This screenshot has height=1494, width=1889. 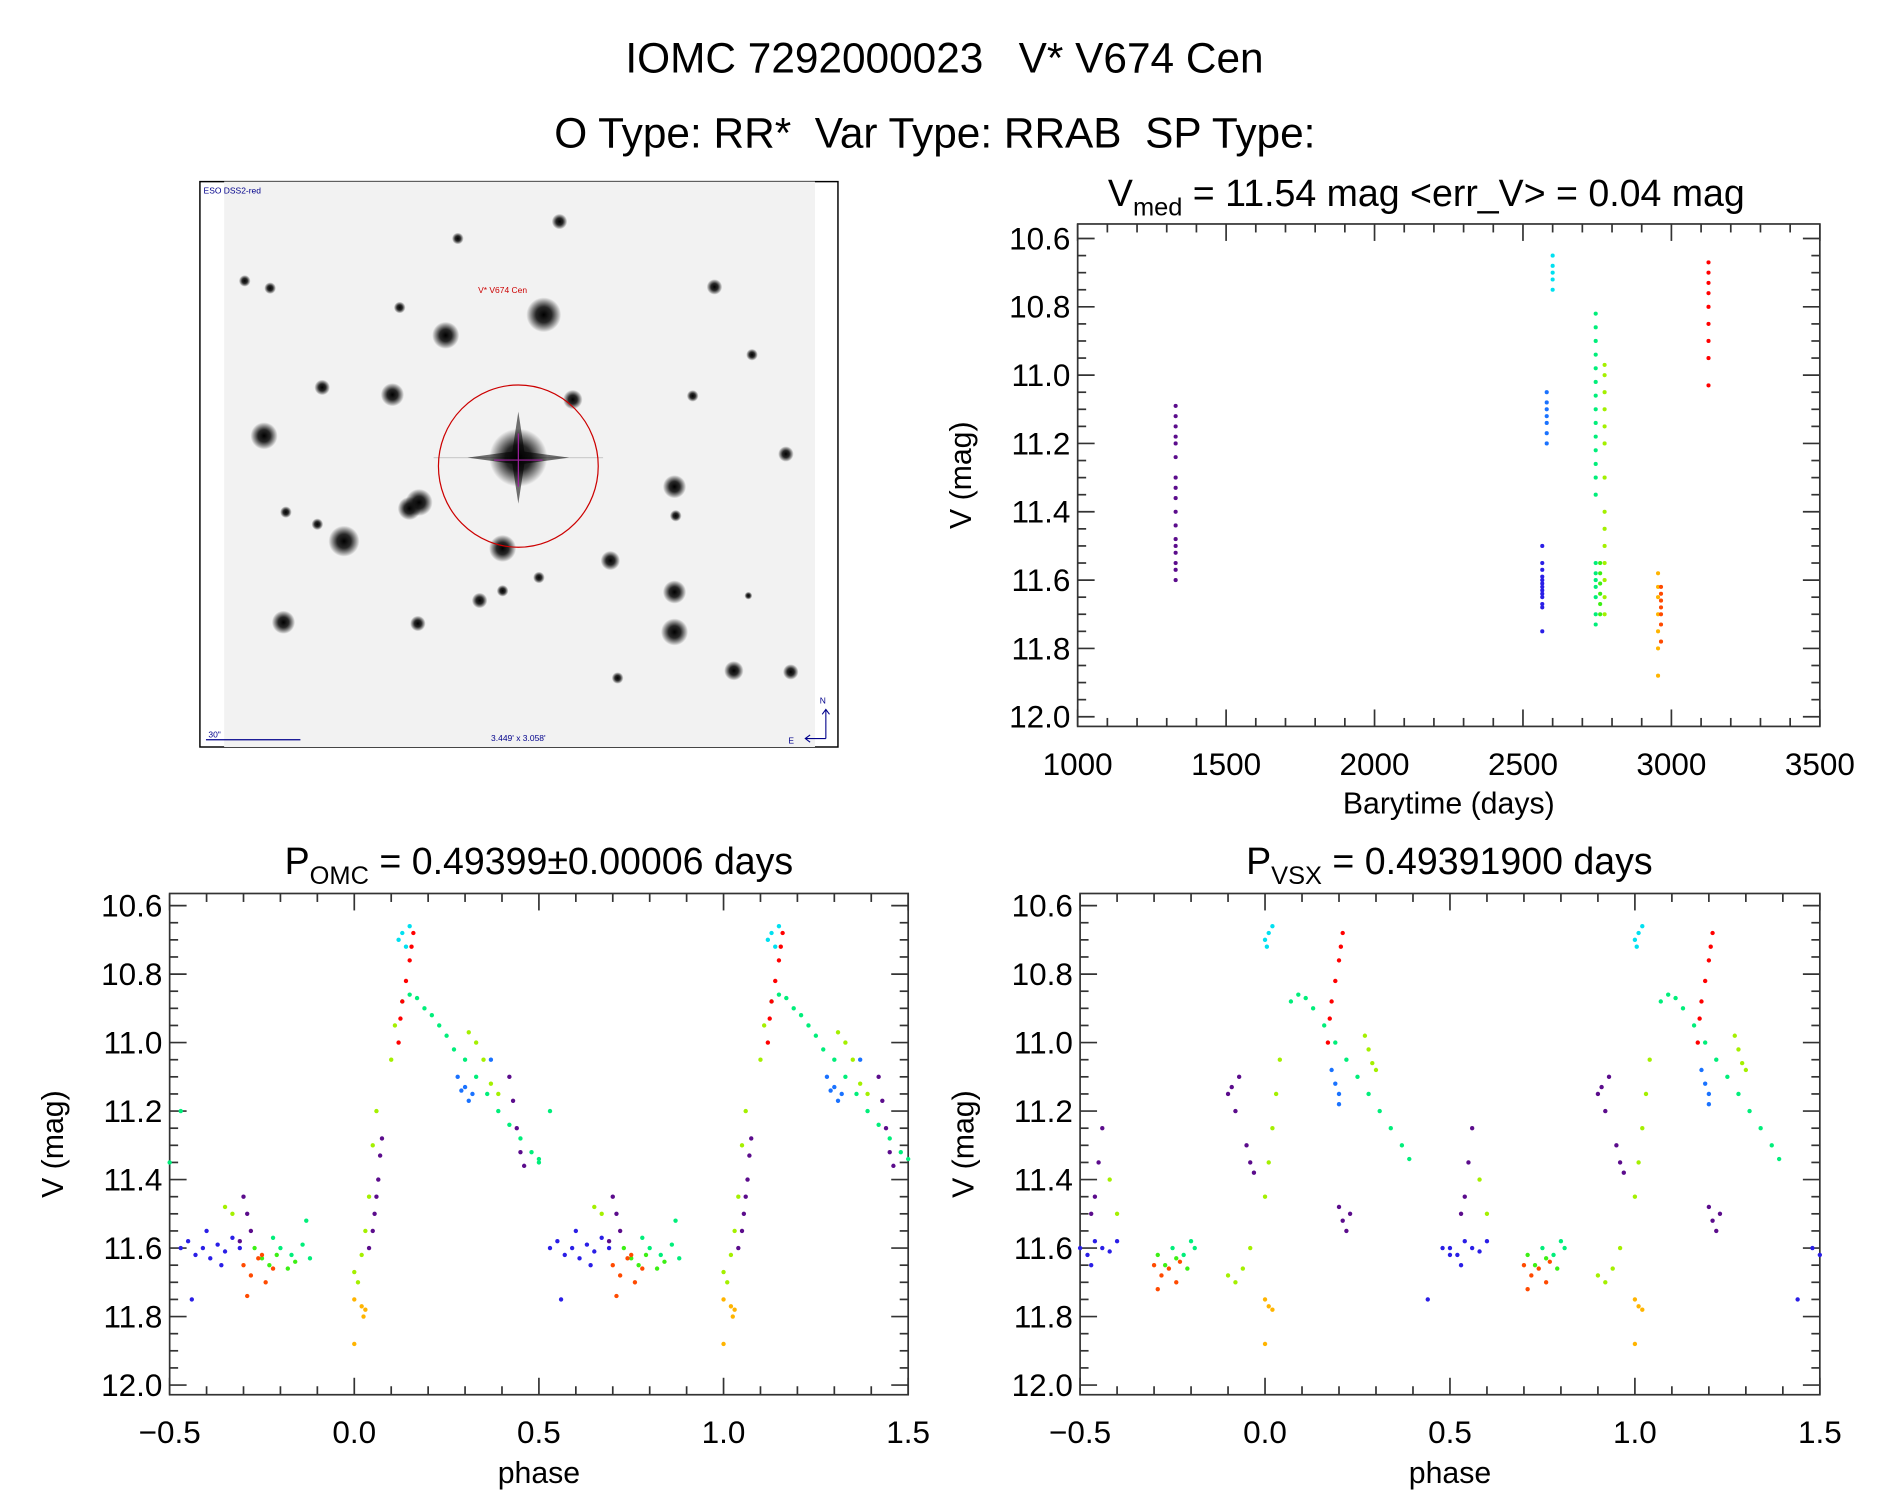 What do you see at coordinates (170, 1432) in the screenshot?
I see `x-tick-label: −0.5` at bounding box center [170, 1432].